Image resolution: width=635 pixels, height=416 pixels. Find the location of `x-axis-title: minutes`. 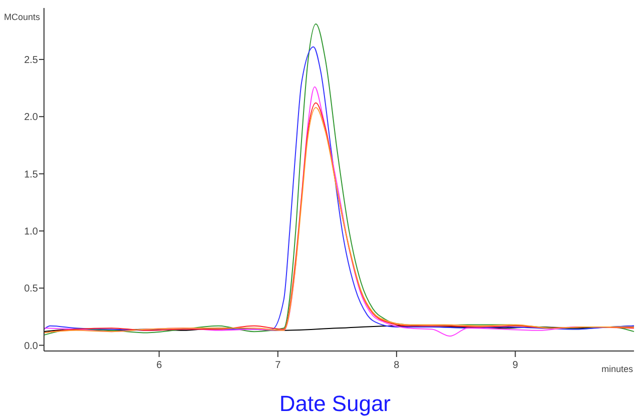

x-axis-title: minutes is located at coordinates (617, 369).